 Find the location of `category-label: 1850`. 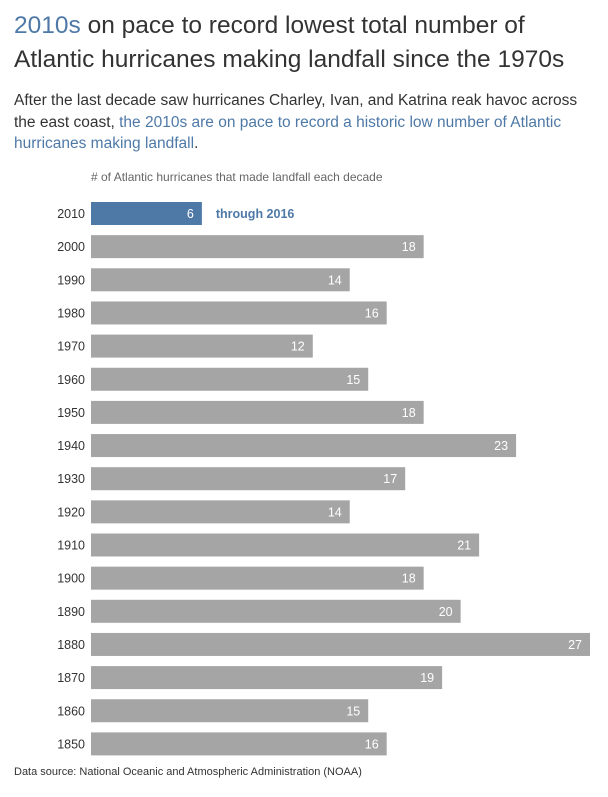

category-label: 1850 is located at coordinates (71, 744).